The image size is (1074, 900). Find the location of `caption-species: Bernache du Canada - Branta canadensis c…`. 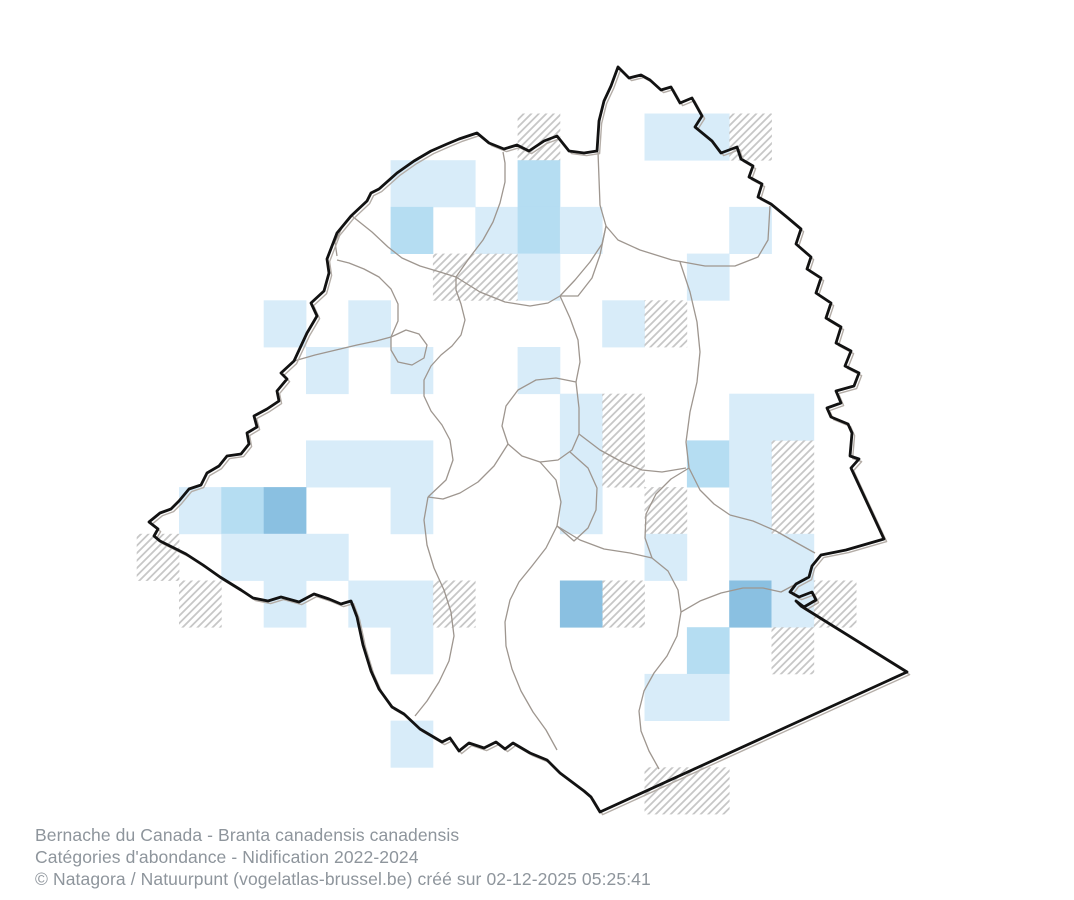

caption-species: Bernache du Canada - Branta canadensis c… is located at coordinates (247, 835).